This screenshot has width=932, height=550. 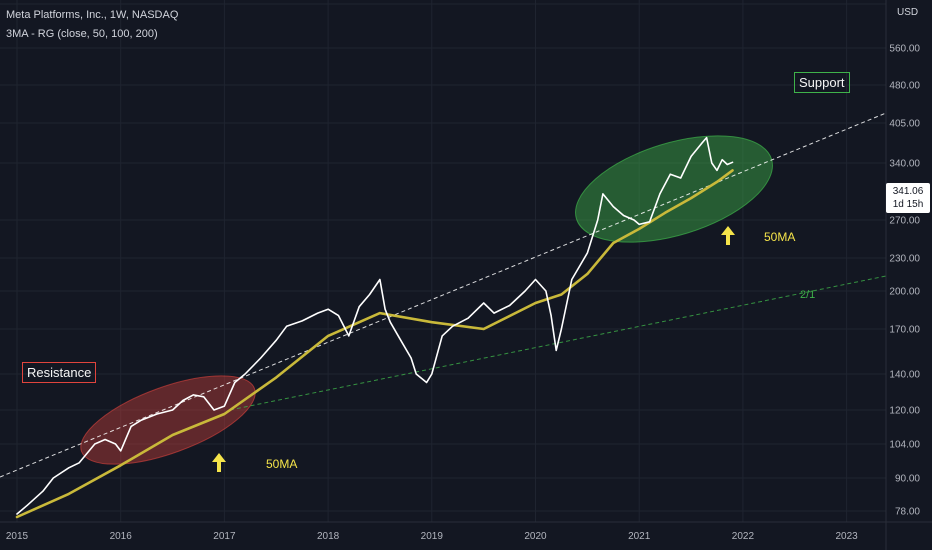 I want to click on resistance-ellipse, so click(x=168, y=420).